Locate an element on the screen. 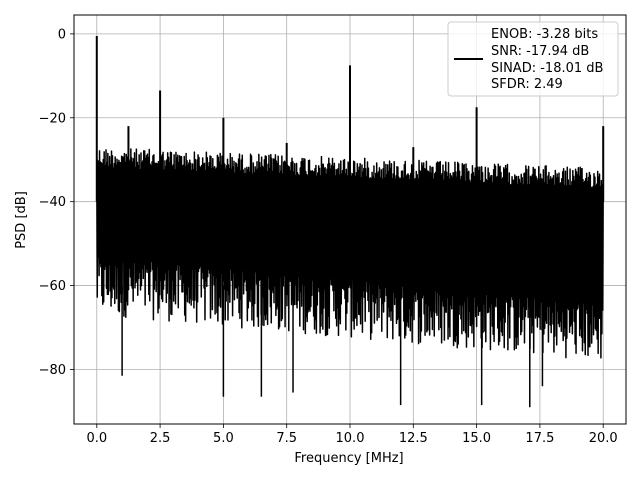 This screenshot has height=480, width=640. x-tick-label: 5.0 is located at coordinates (223, 438).